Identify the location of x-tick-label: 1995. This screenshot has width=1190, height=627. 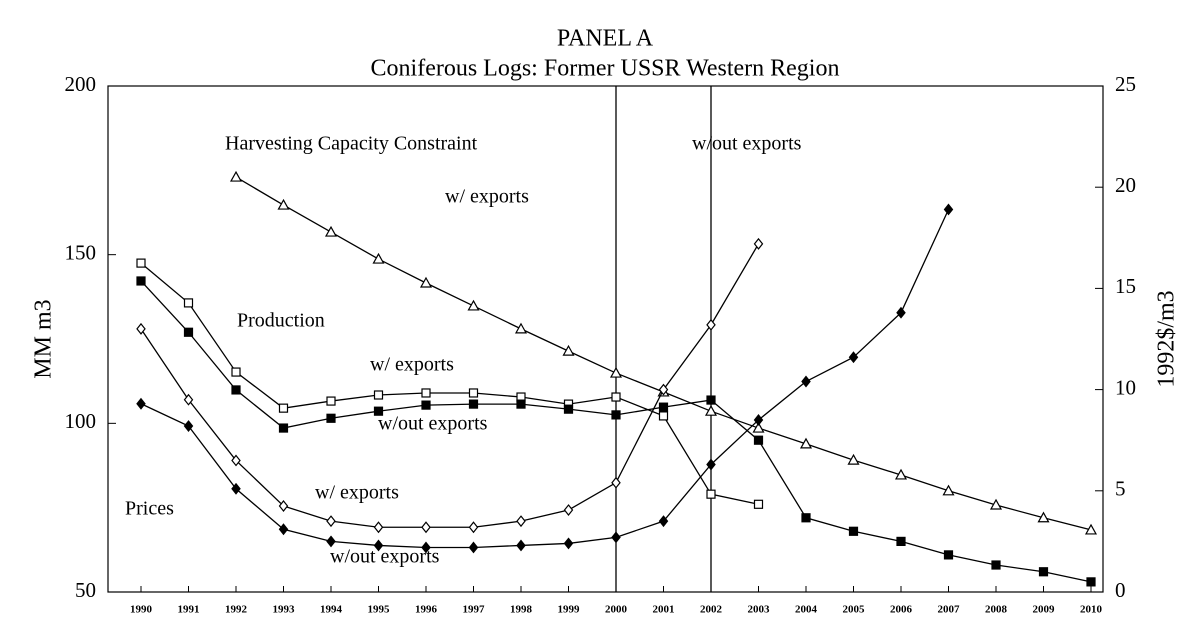
(379, 610).